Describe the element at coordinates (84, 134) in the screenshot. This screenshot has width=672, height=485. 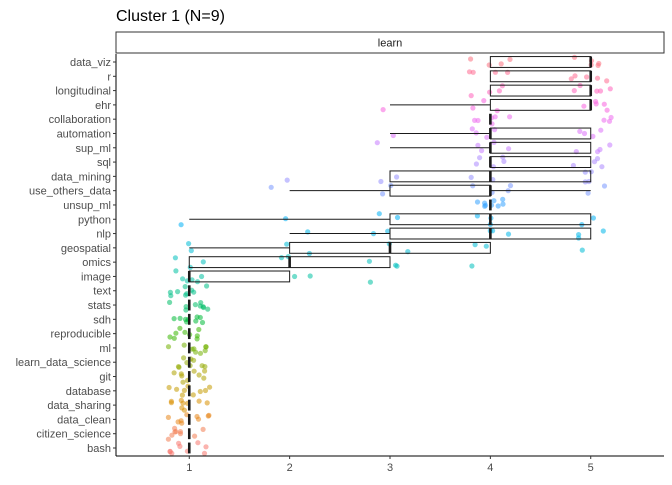
I see `y-tick-label: automation` at that location.